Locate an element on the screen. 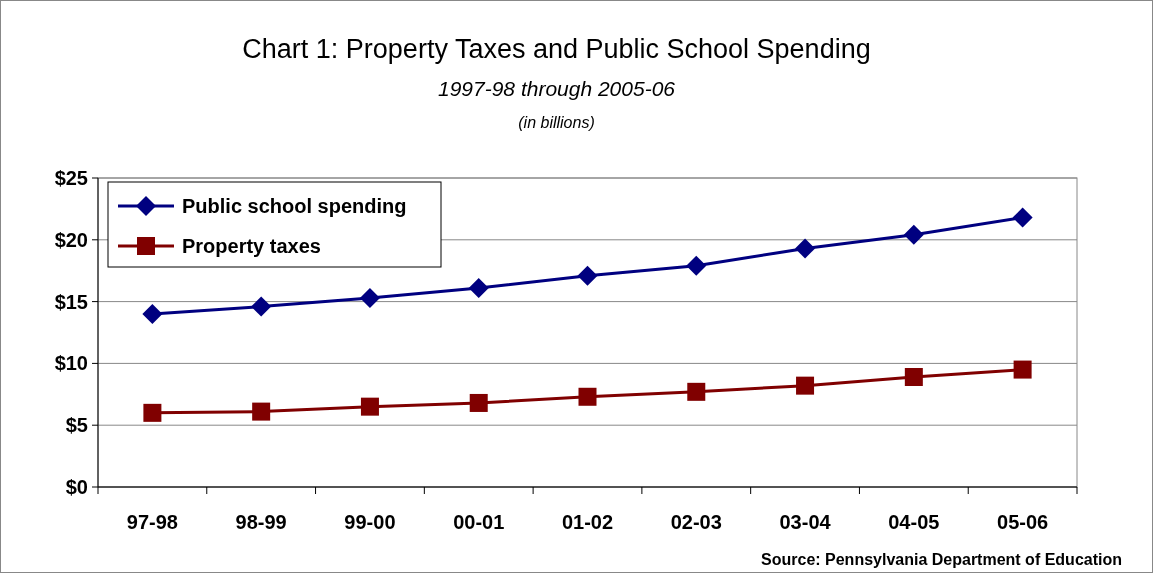 This screenshot has width=1153, height=573. y-tick-label: $20 is located at coordinates (71, 239).